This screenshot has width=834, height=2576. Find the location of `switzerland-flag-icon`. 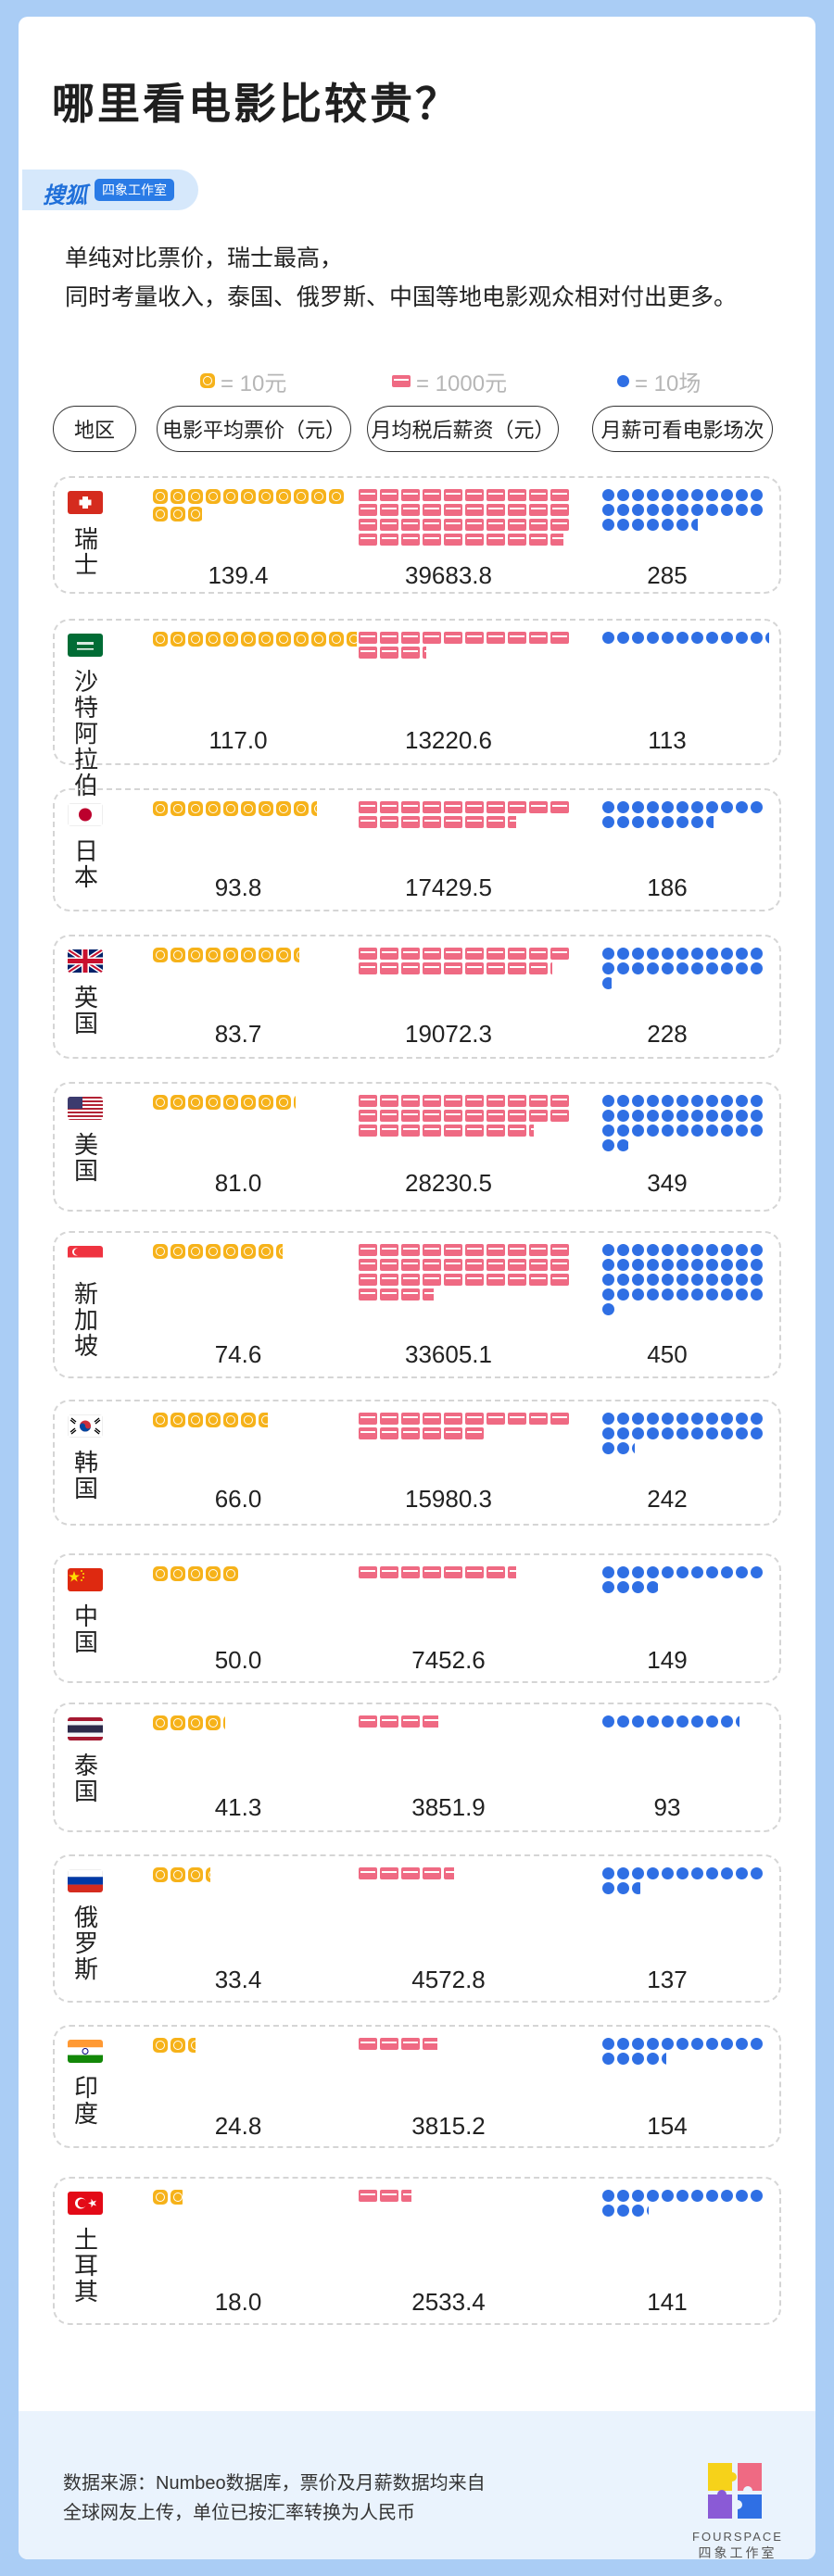

switzerland-flag-icon is located at coordinates (85, 502).